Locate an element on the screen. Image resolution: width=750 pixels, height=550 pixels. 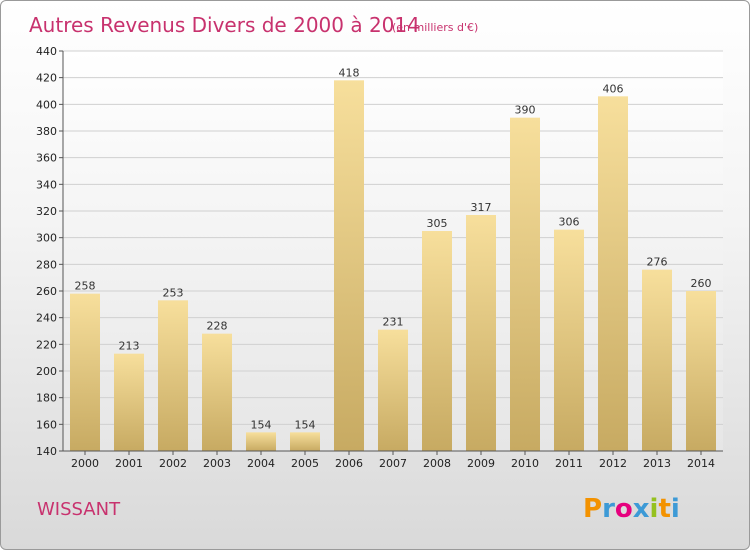
bar-2004 is located at coordinates (261, 441).